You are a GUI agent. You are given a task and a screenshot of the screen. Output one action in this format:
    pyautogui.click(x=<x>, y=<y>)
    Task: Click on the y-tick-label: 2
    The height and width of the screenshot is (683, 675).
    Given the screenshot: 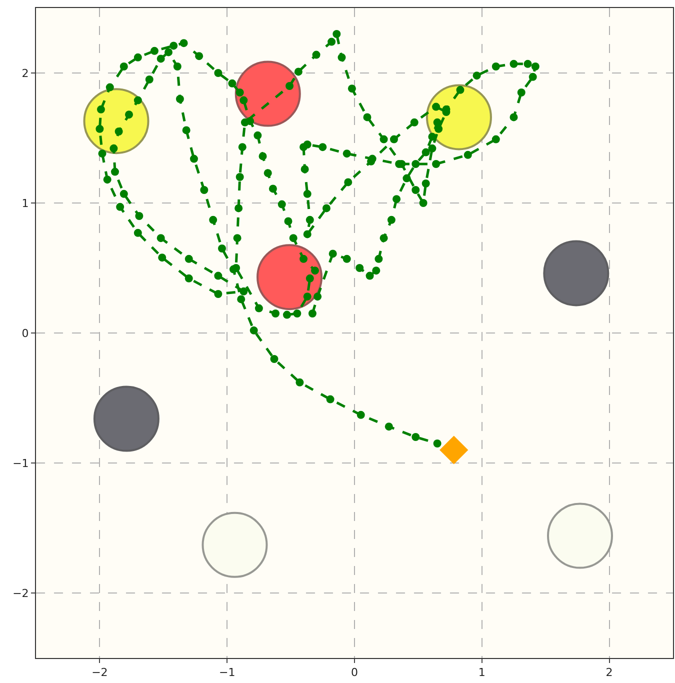 What is the action you would take?
    pyautogui.click(x=25, y=73)
    